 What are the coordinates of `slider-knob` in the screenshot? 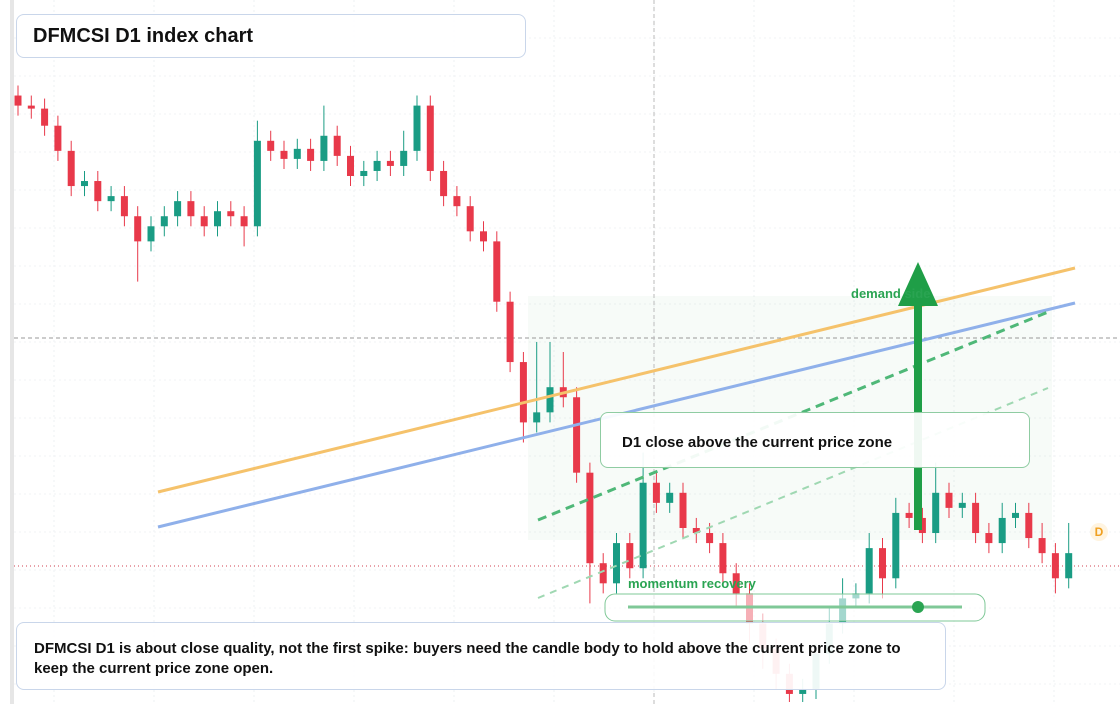 It's located at (918, 607).